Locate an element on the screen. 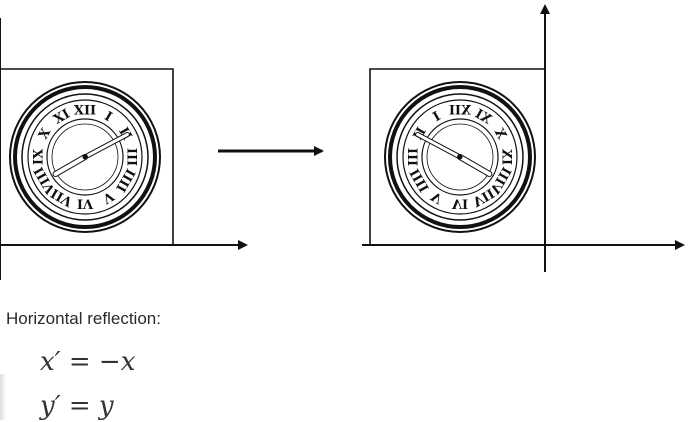  equation-y-lhs: y′ is located at coordinates (50, 406).